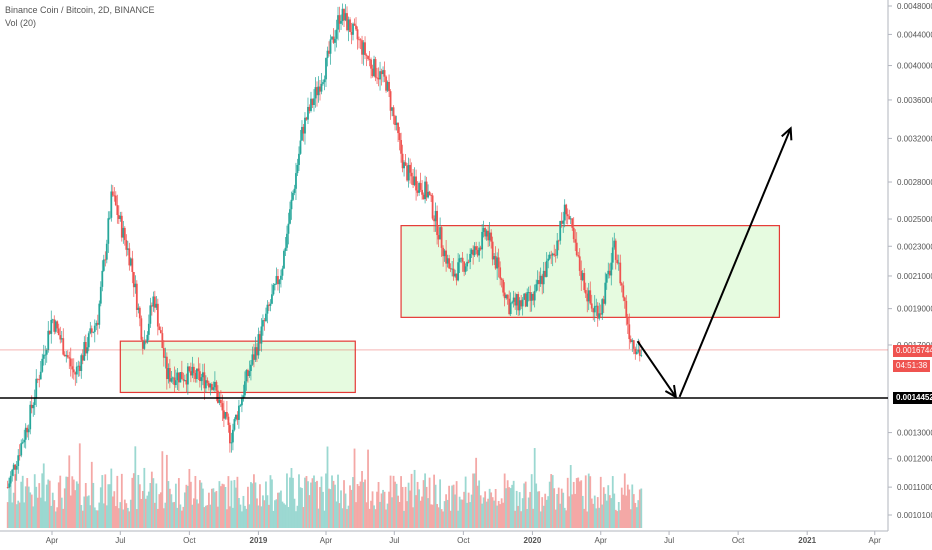 Image resolution: width=932 pixels, height=550 pixels. What do you see at coordinates (914, 515) in the screenshot?
I see `y-tick-label: 0.0010100` at bounding box center [914, 515].